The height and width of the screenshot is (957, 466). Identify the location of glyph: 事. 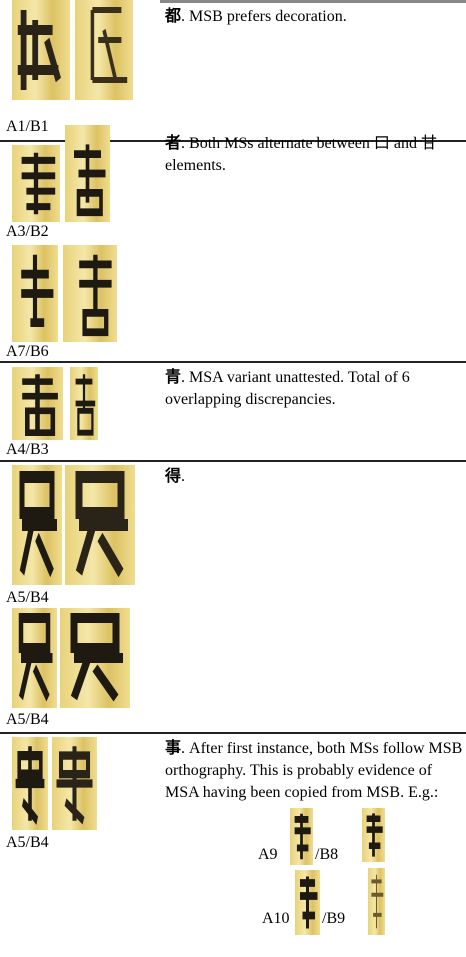
(173, 748).